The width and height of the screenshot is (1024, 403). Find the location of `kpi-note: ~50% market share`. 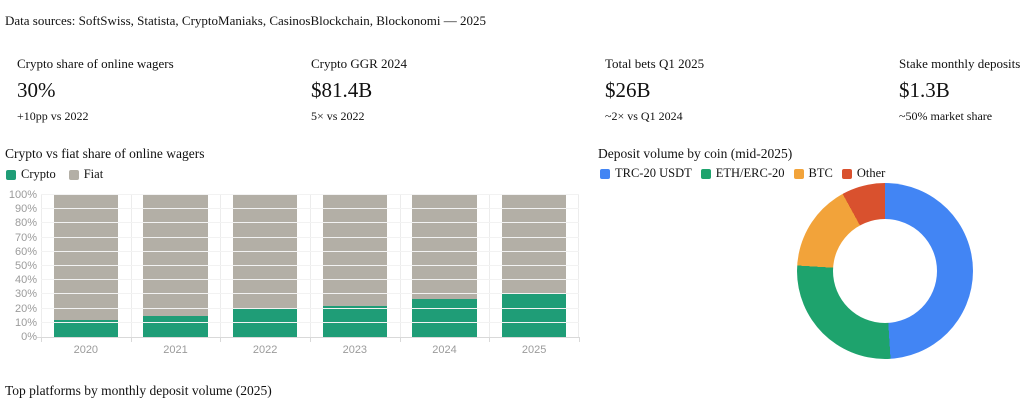

kpi-note: ~50% market share is located at coordinates (946, 116).